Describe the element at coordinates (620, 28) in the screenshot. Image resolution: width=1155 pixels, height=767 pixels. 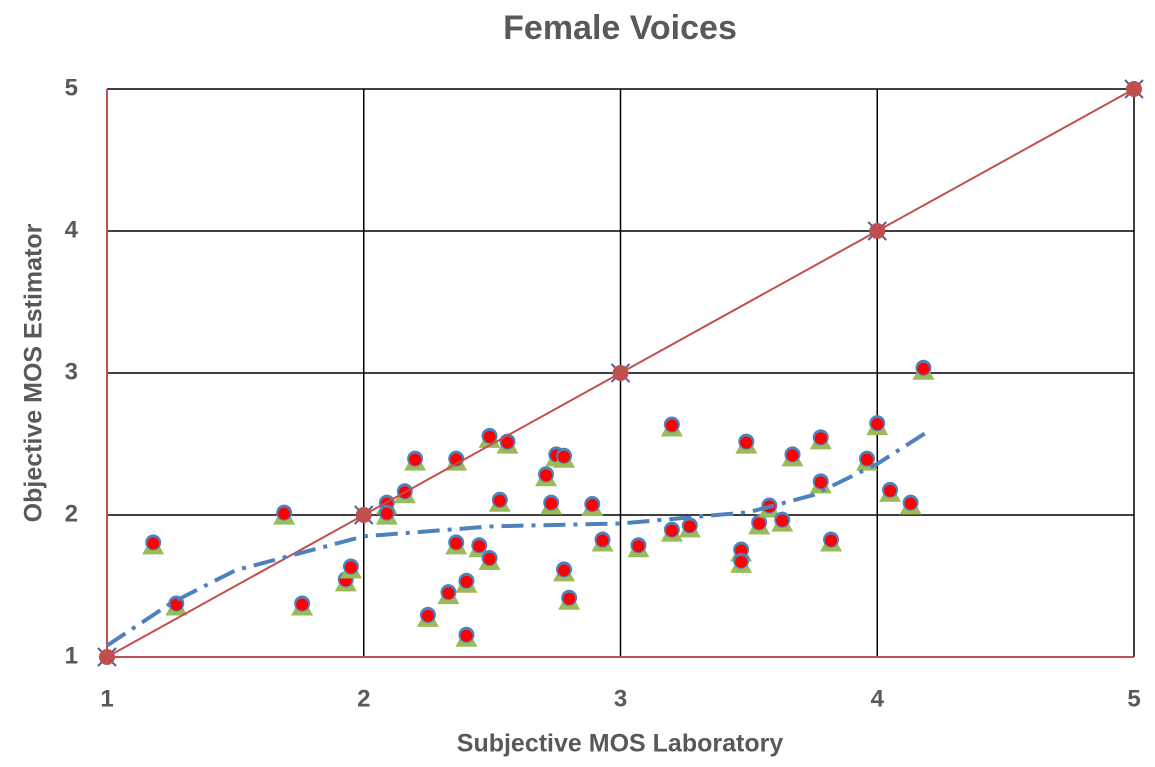
I see `chart-title: Female Voices` at that location.